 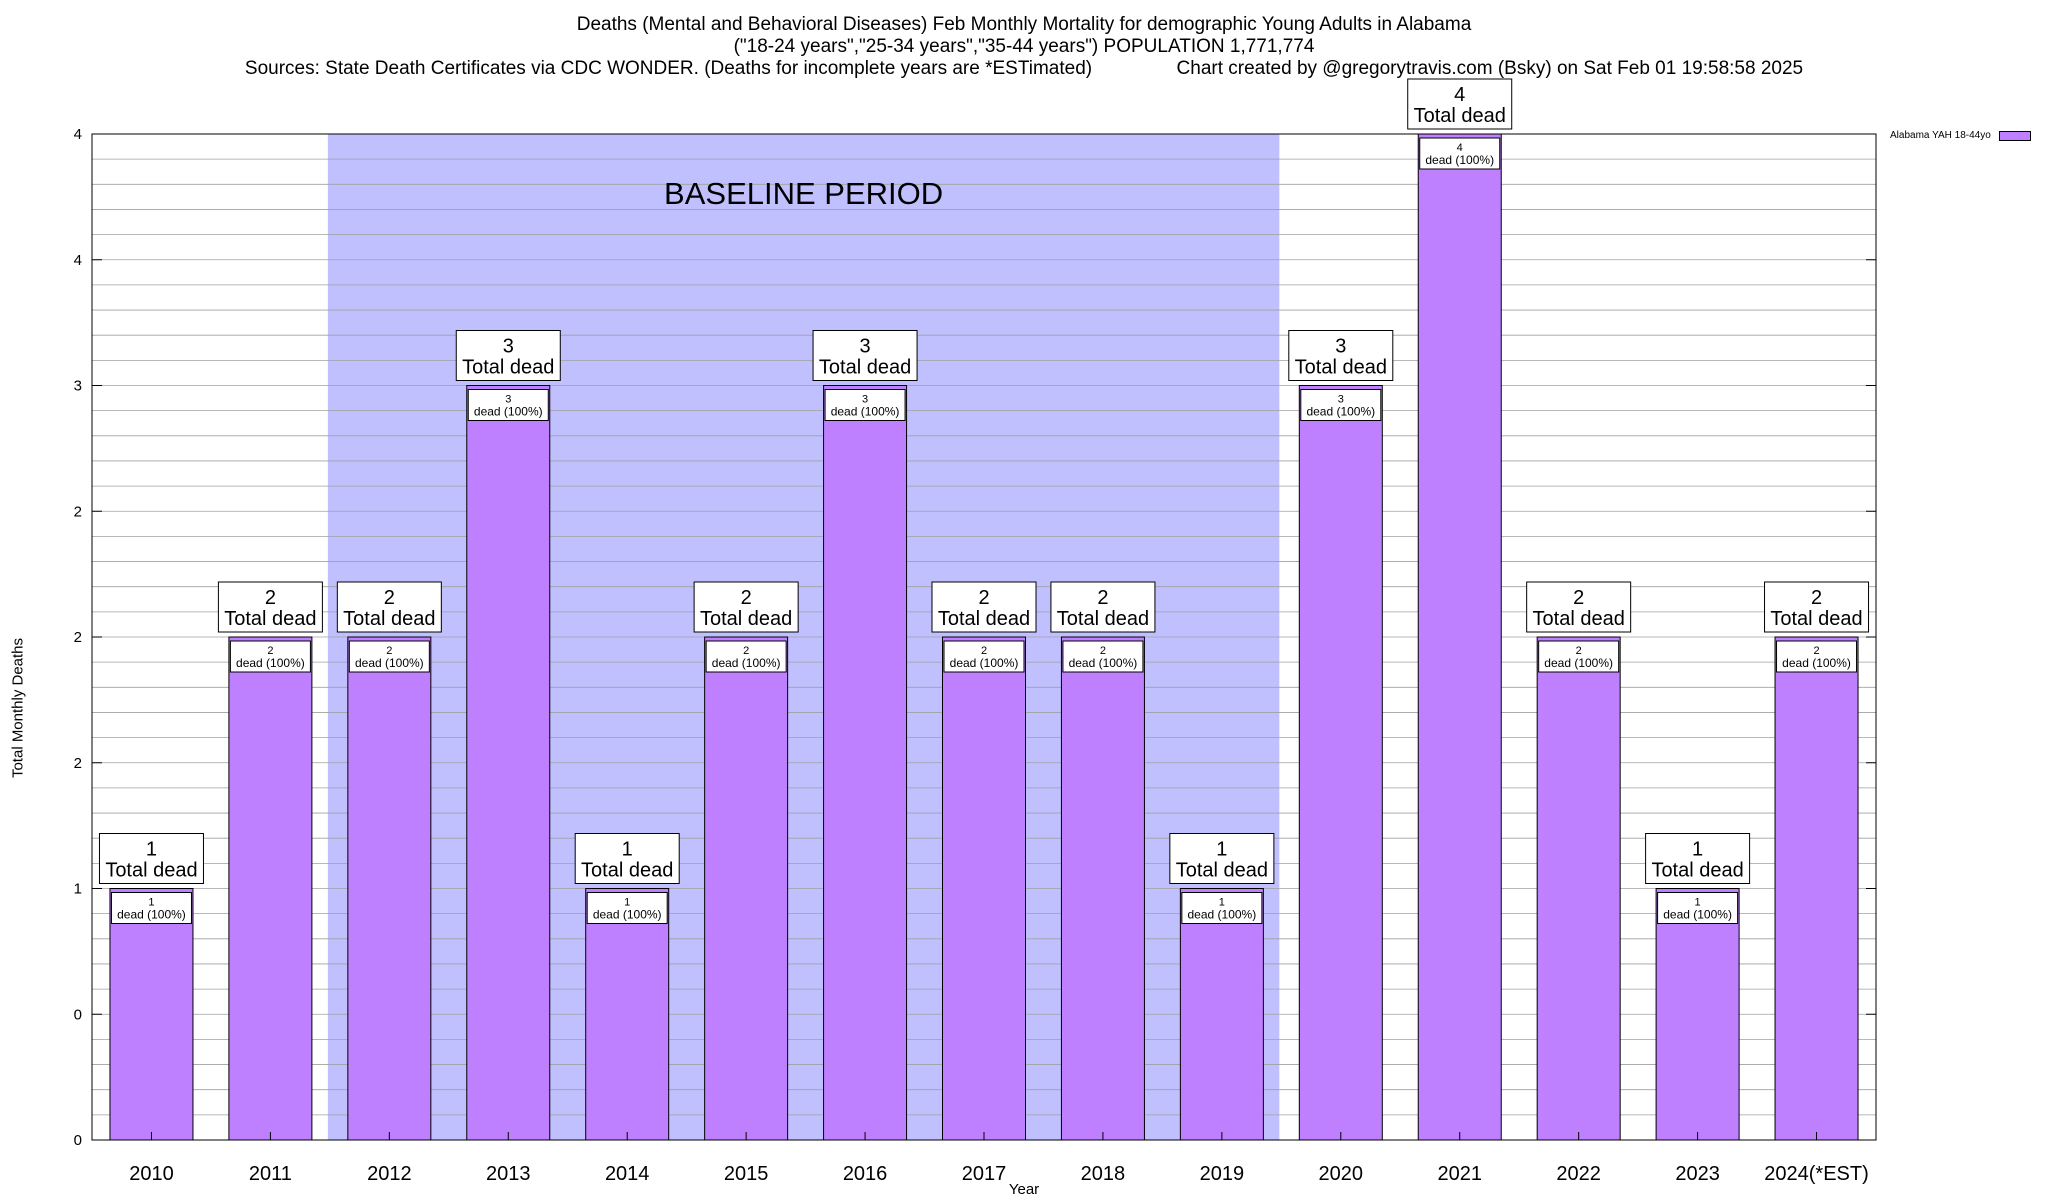 I want to click on x-tick-label: 2024(*EST), so click(x=1816, y=1174).